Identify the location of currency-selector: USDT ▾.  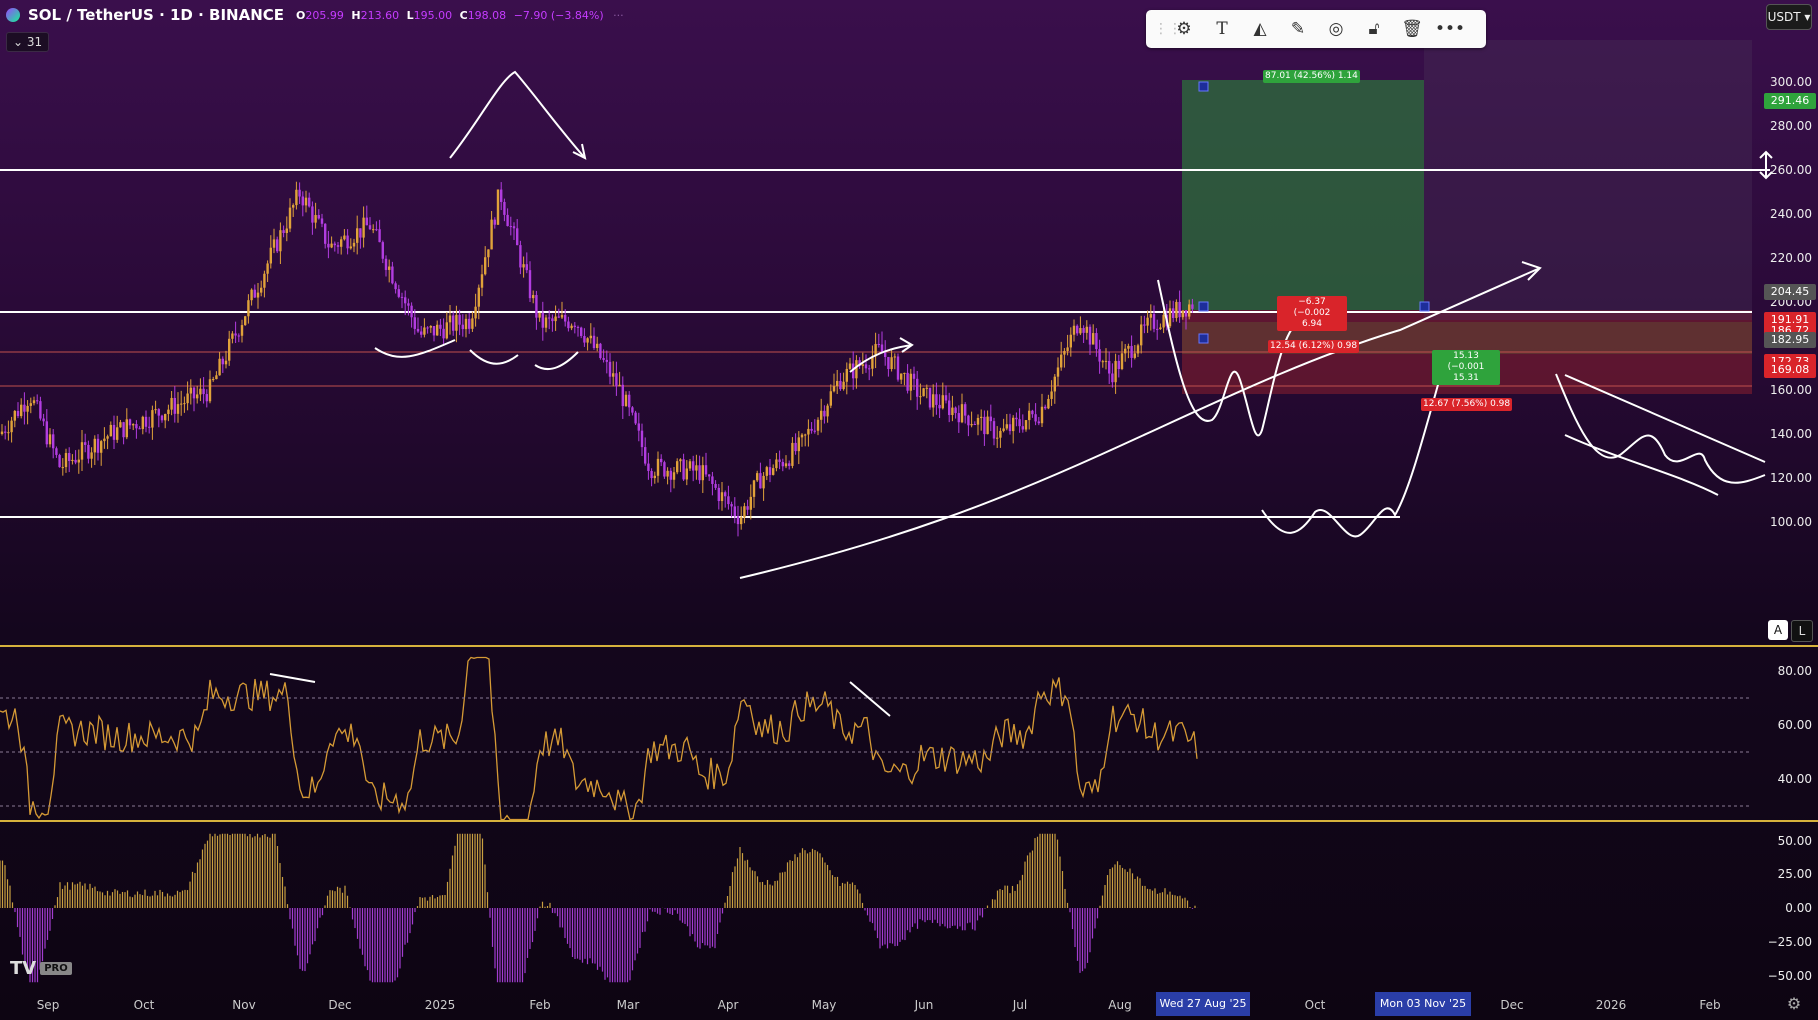
(1789, 17).